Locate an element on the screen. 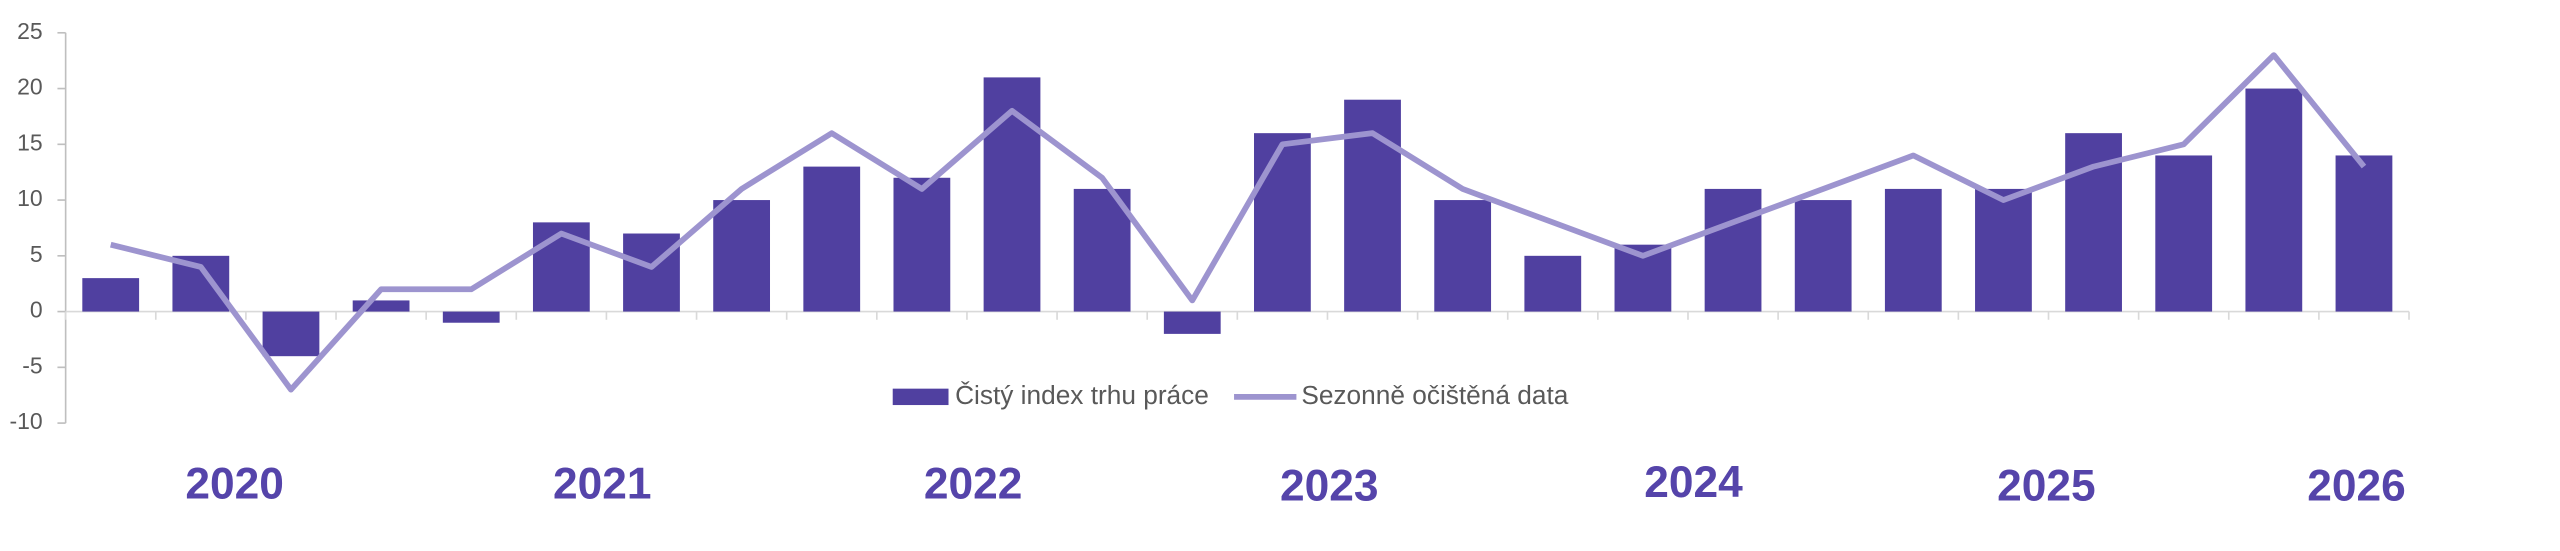  y-tick-label: -5 is located at coordinates (32, 365).